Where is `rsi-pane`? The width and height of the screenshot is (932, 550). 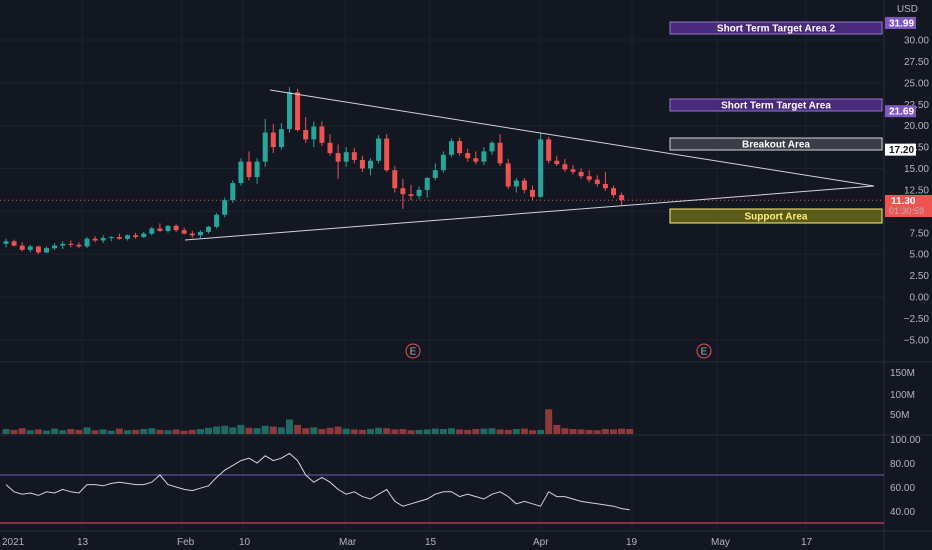 rsi-pane is located at coordinates (442, 488).